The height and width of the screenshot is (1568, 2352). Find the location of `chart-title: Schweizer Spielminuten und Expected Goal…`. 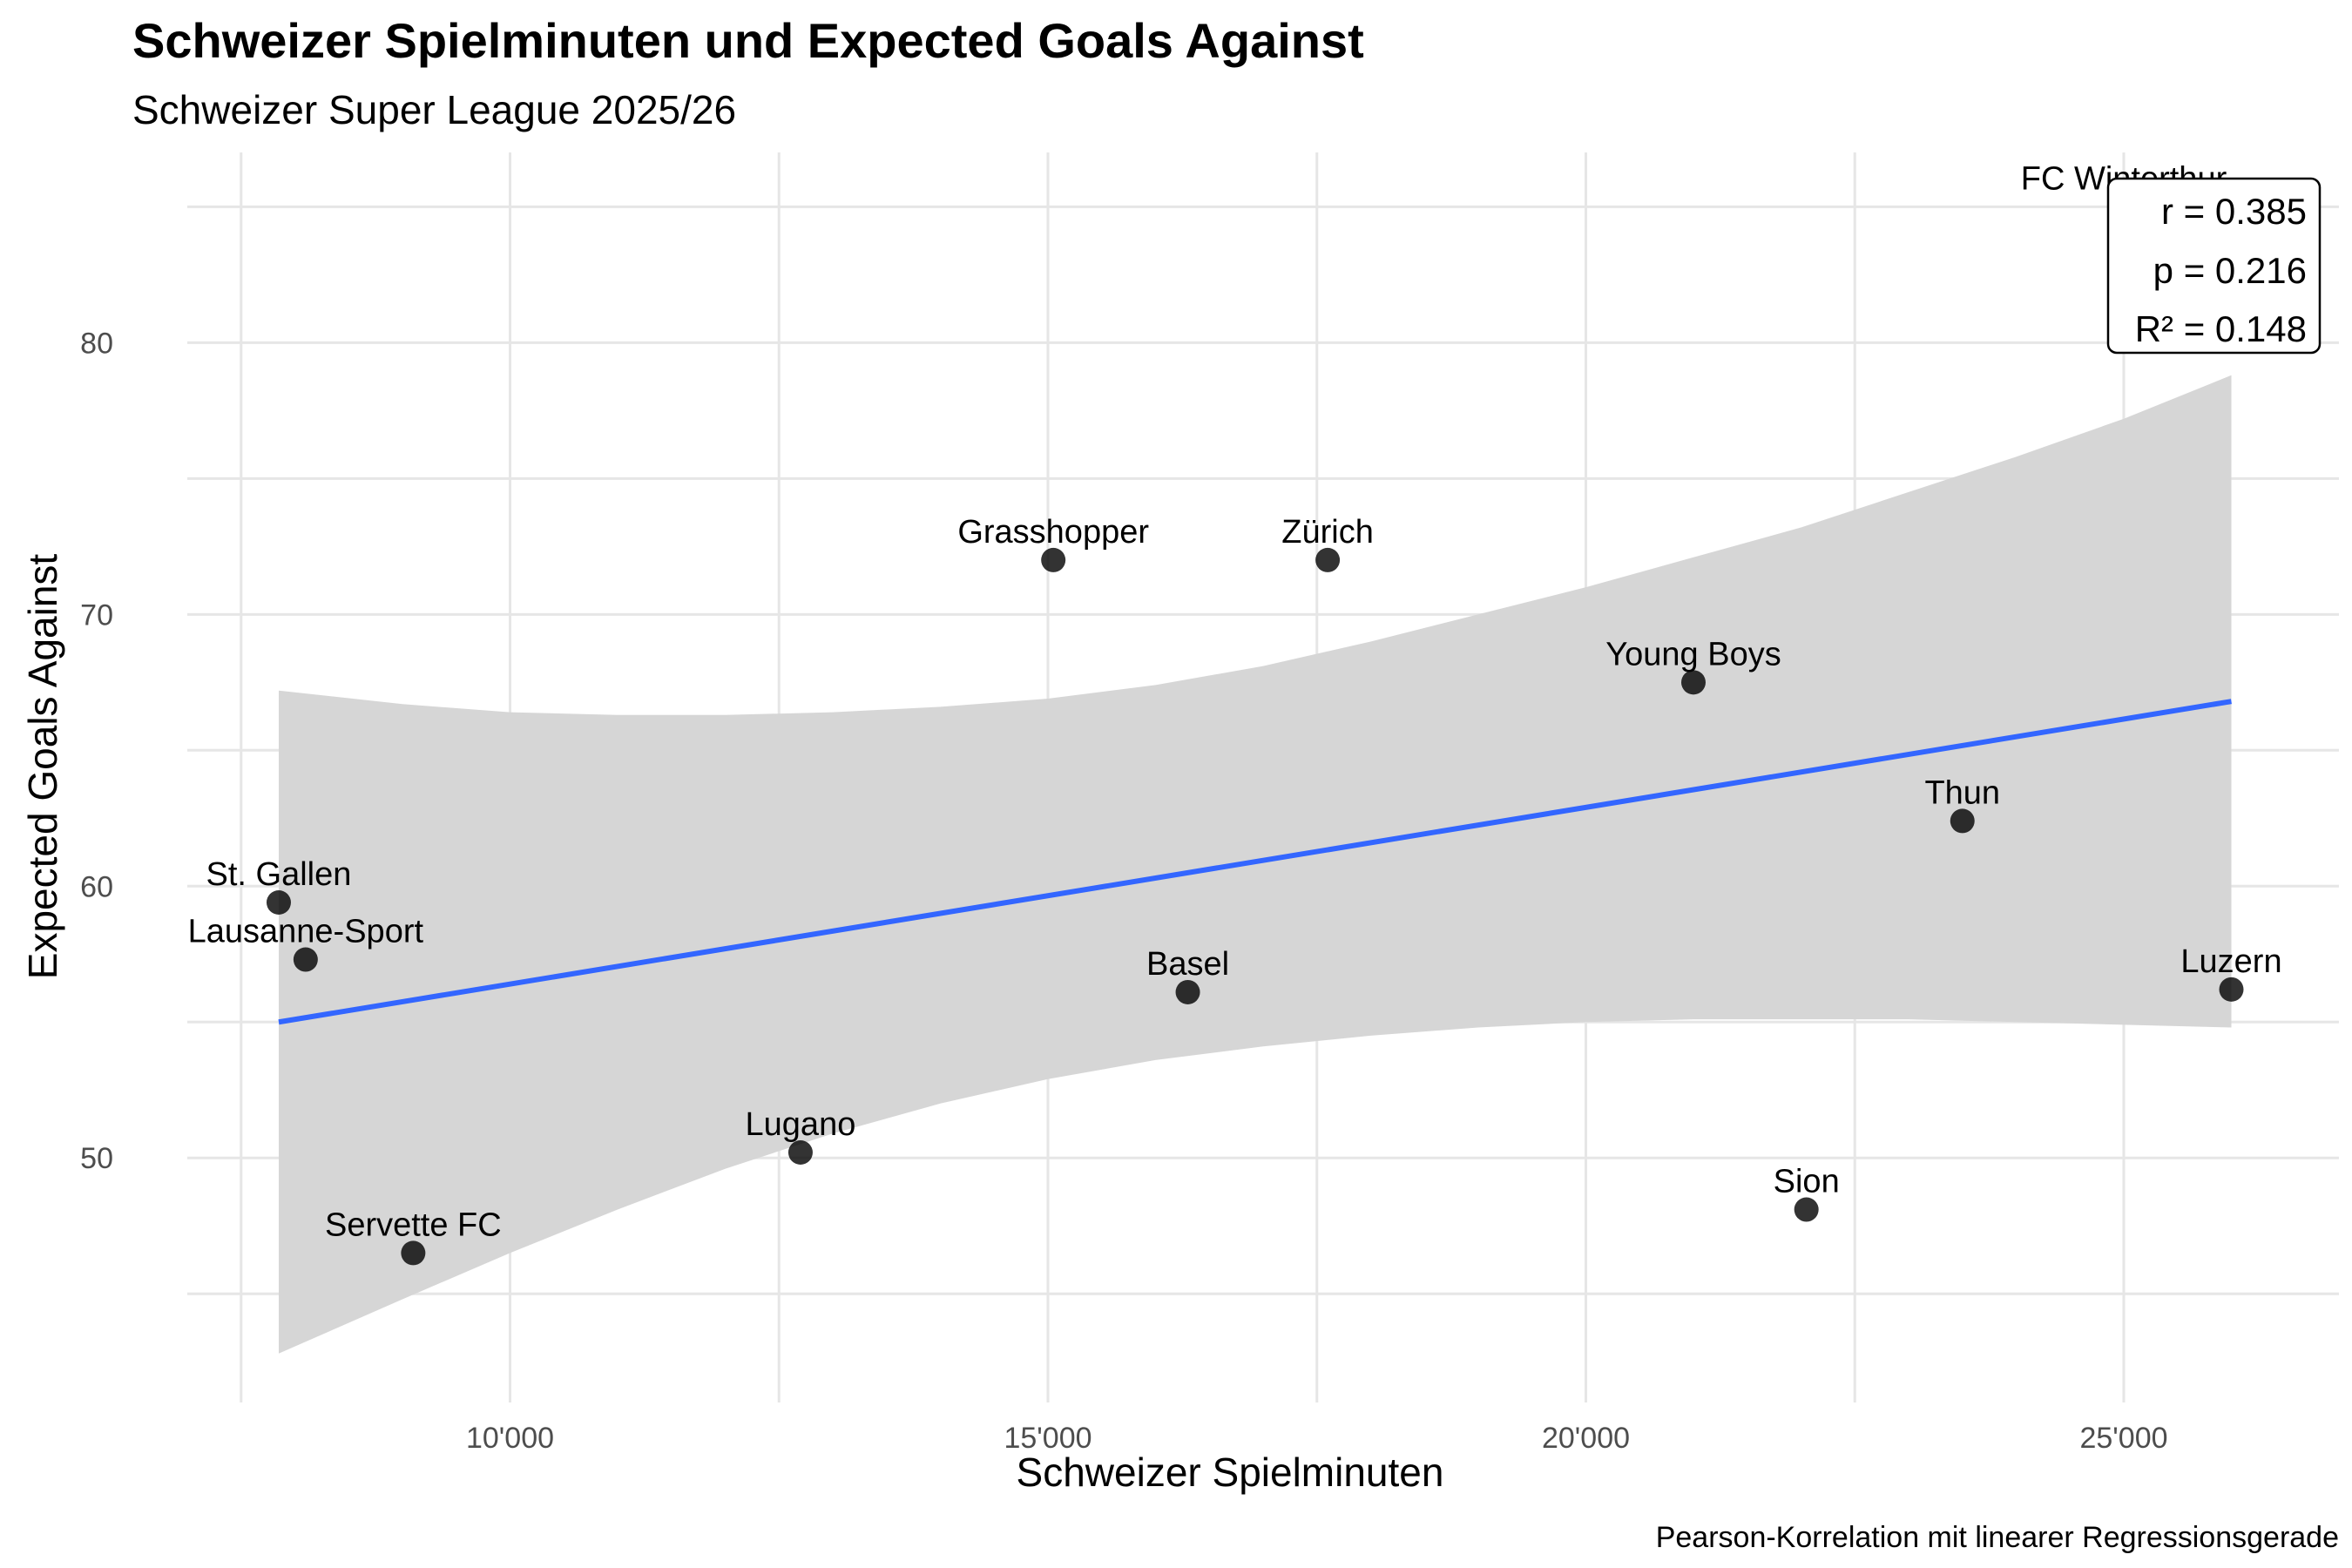

chart-title: Schweizer Spielminuten und Expected Goal… is located at coordinates (748, 40).